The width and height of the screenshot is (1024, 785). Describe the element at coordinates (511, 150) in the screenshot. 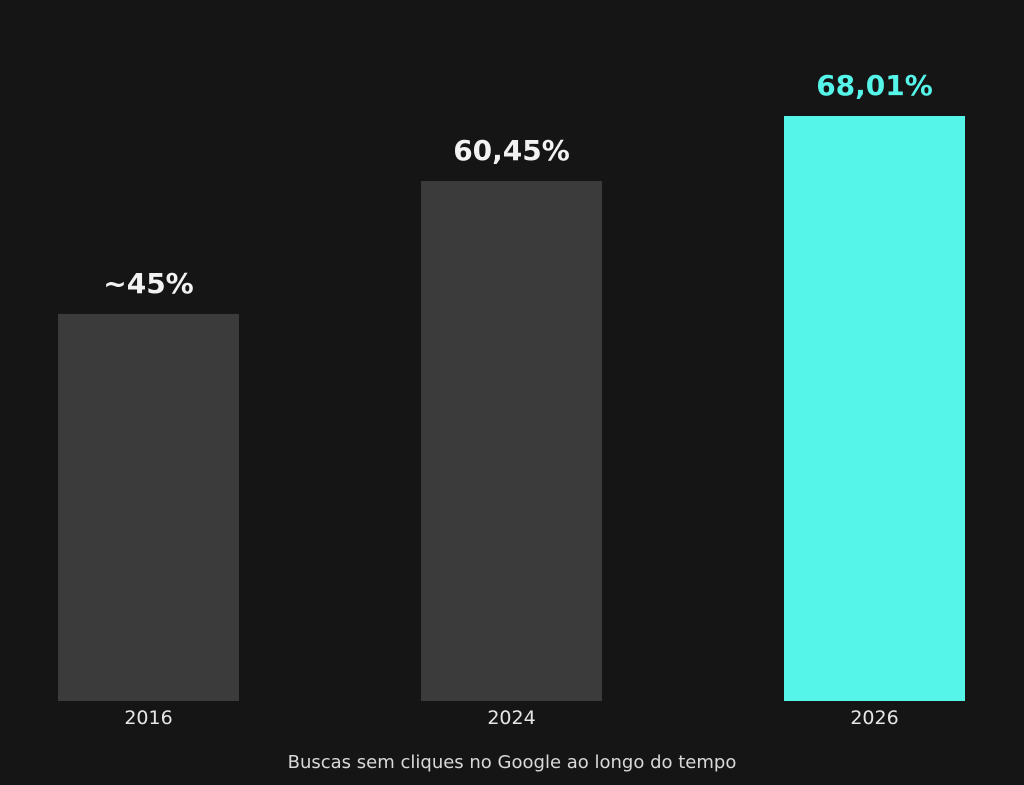

I see `value-label-2024: 60,45%` at that location.